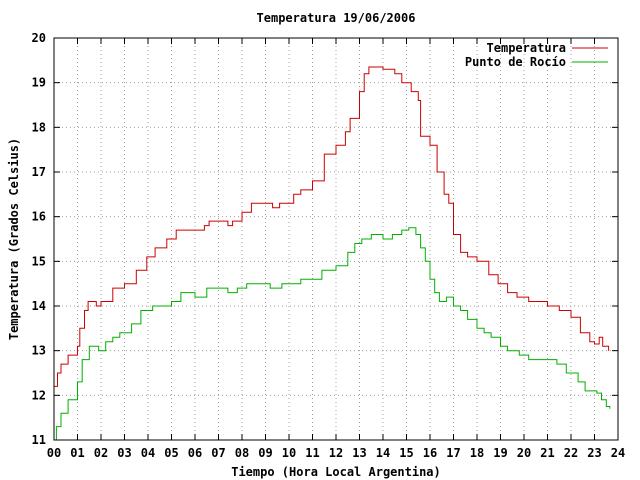  I want to click on x-tick-label: 22, so click(571, 453).